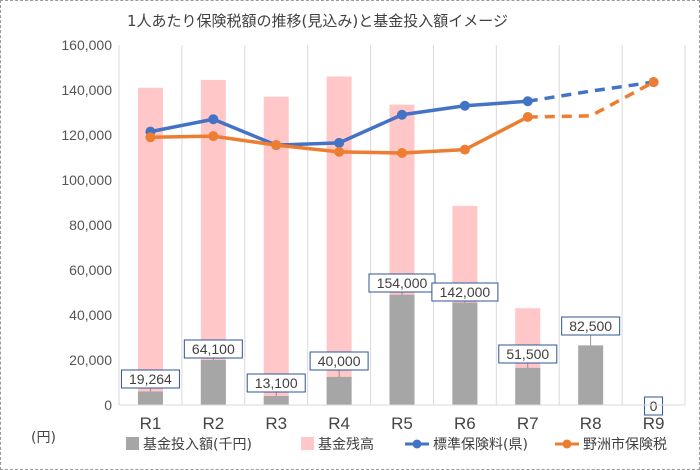 This screenshot has height=470, width=700. Describe the element at coordinates (654, 423) in the screenshot. I see `x-tick-label: R9` at that location.